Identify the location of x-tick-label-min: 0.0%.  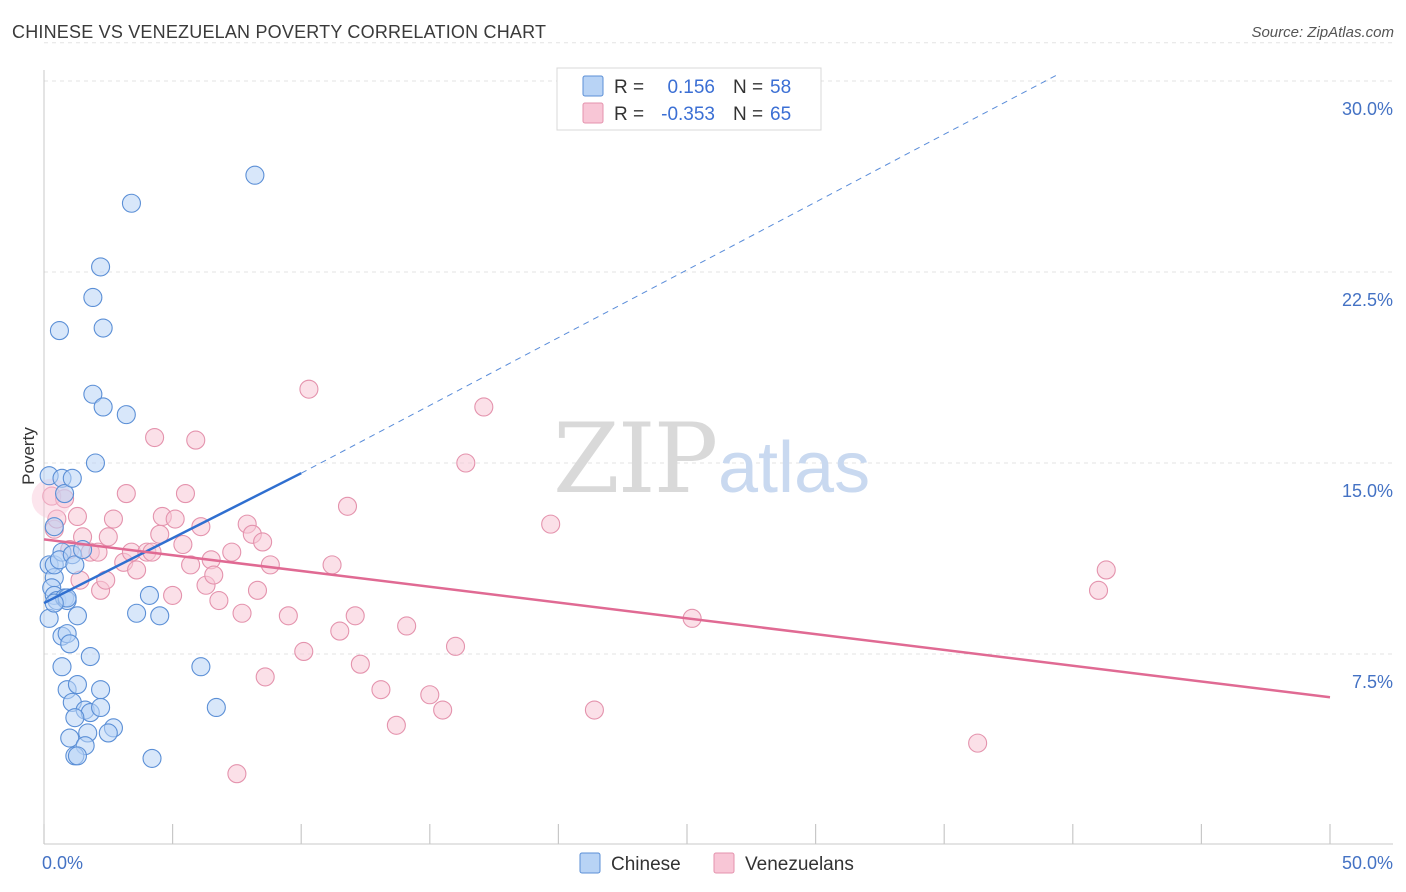
(62, 863).